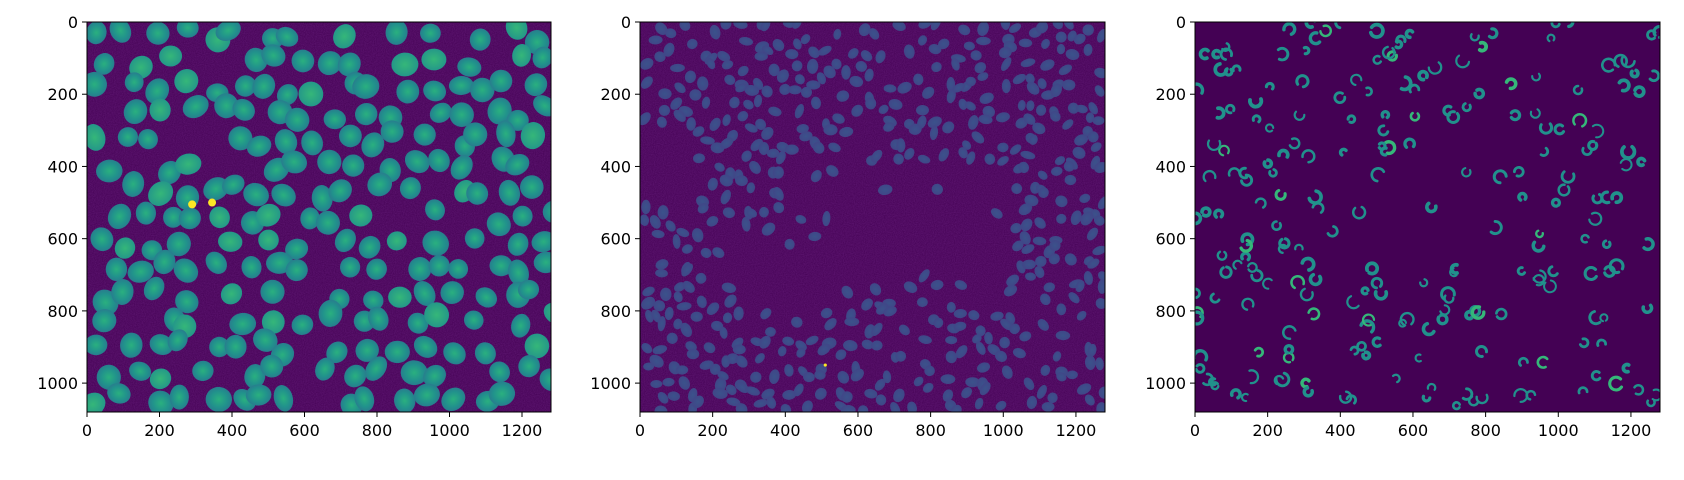 Image resolution: width=1684 pixels, height=480 pixels. I want to click on x-tick-label: 200, so click(712, 430).